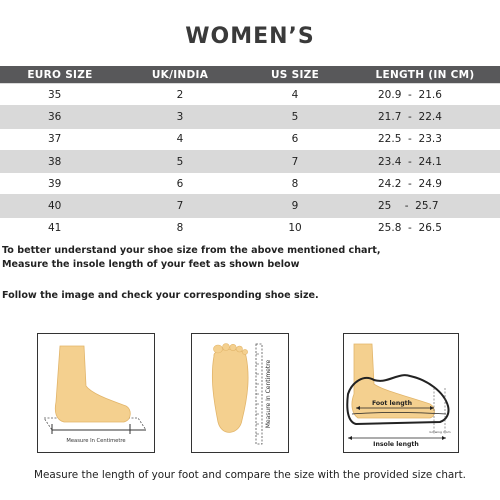 Image resolution: width=500 pixels, height=500 pixels. I want to click on cell-us: 8, so click(295, 183).